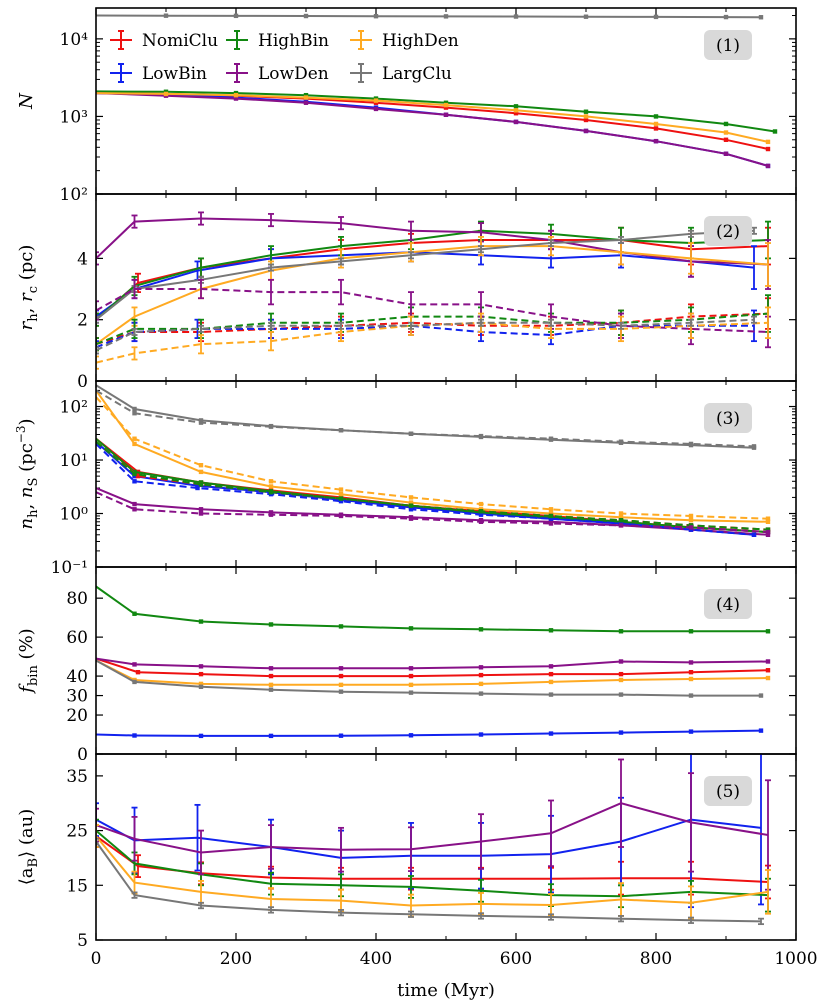 Image resolution: width=830 pixels, height=1008 pixels. What do you see at coordinates (277, 40) in the screenshot?
I see `legend-item: HighBin` at bounding box center [277, 40].